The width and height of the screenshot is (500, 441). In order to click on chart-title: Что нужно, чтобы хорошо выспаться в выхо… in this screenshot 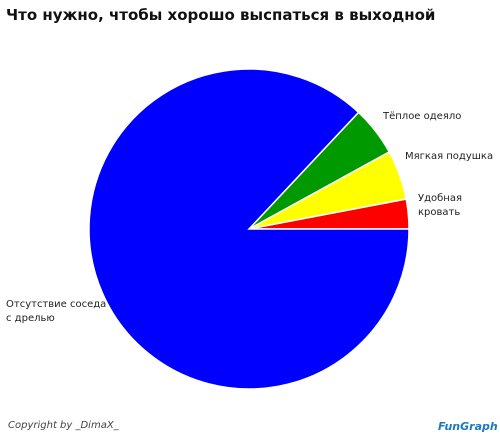, I will do `click(221, 15)`.